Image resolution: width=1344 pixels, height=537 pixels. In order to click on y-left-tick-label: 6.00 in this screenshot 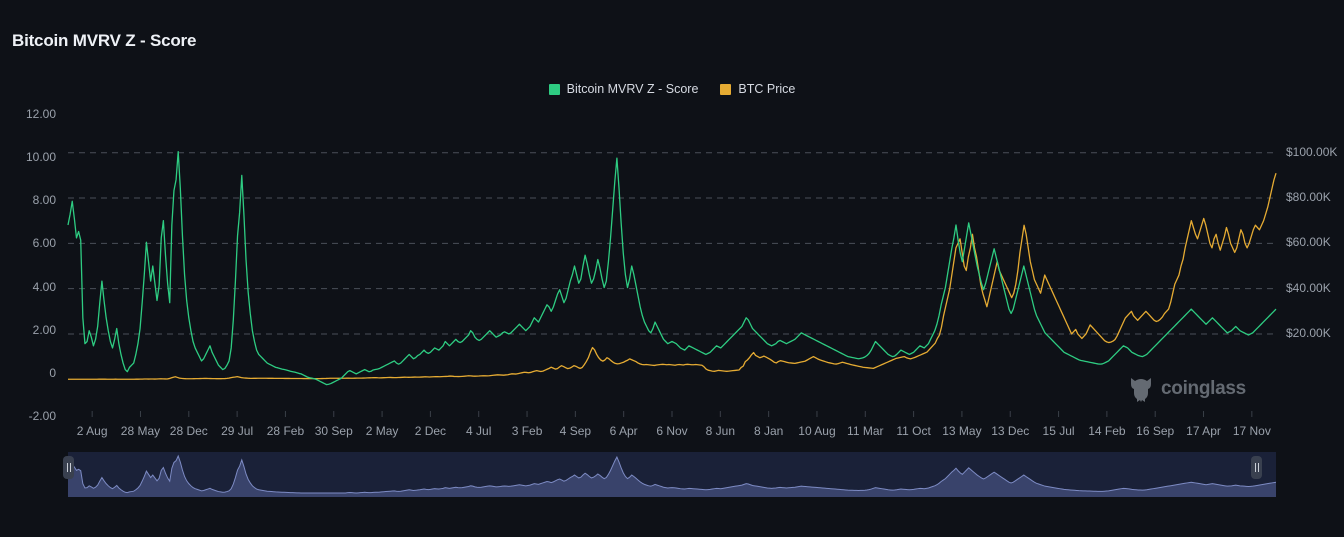, I will do `click(44, 243)`.